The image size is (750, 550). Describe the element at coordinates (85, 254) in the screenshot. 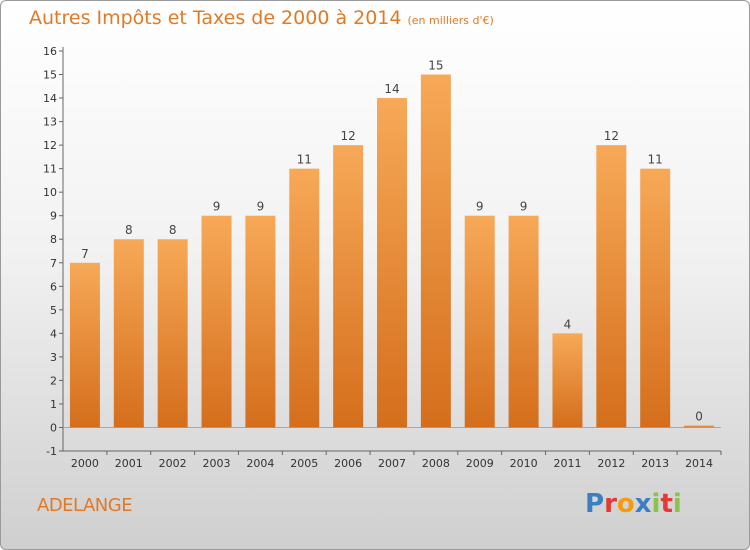

I see `data-label-2000: 7` at that location.